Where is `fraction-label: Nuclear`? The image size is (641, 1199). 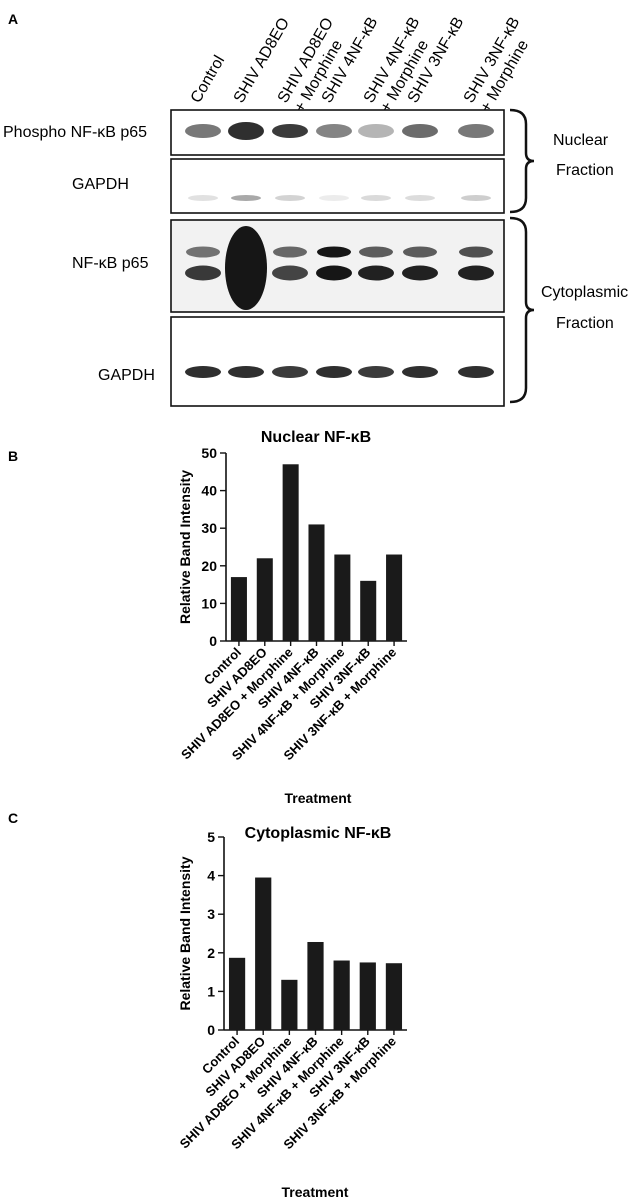
fraction-label: Nuclear is located at coordinates (581, 140).